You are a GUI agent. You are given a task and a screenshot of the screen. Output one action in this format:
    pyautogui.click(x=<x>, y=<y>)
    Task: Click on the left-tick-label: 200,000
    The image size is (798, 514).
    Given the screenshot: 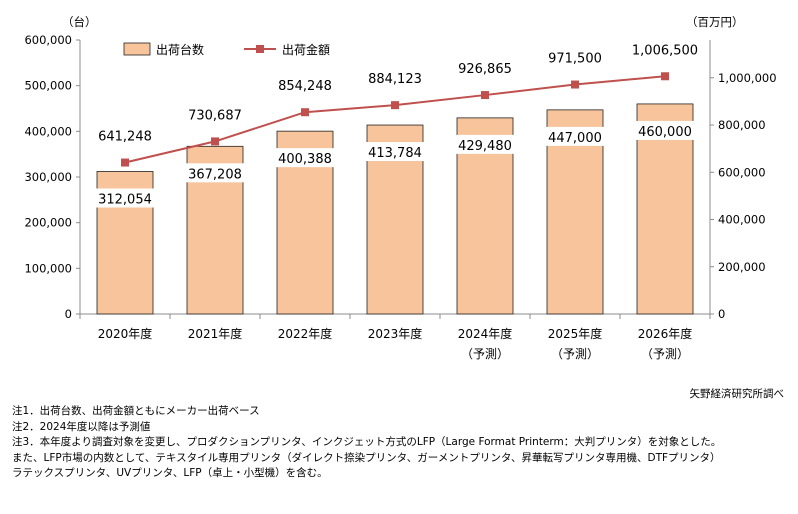 What is the action you would take?
    pyautogui.click(x=48, y=223)
    